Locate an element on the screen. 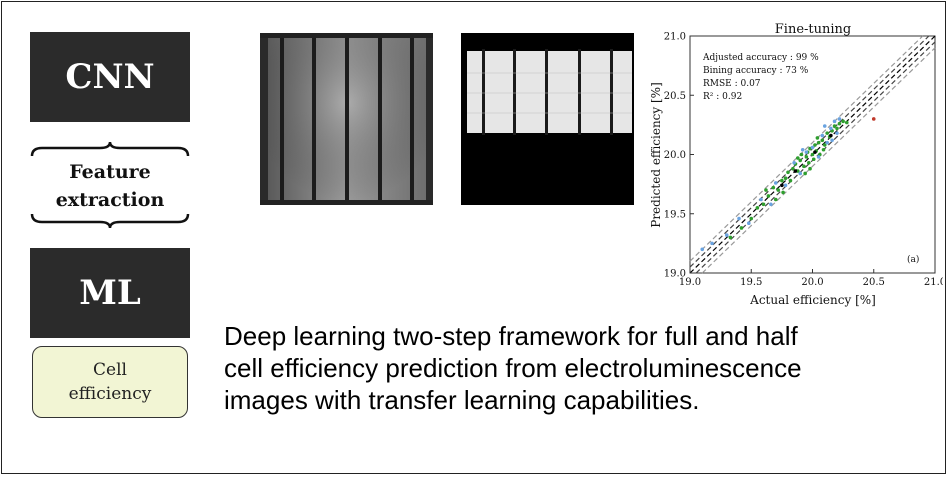 This screenshot has height=477, width=949. x-tick-label: 21.0 is located at coordinates (933, 282).